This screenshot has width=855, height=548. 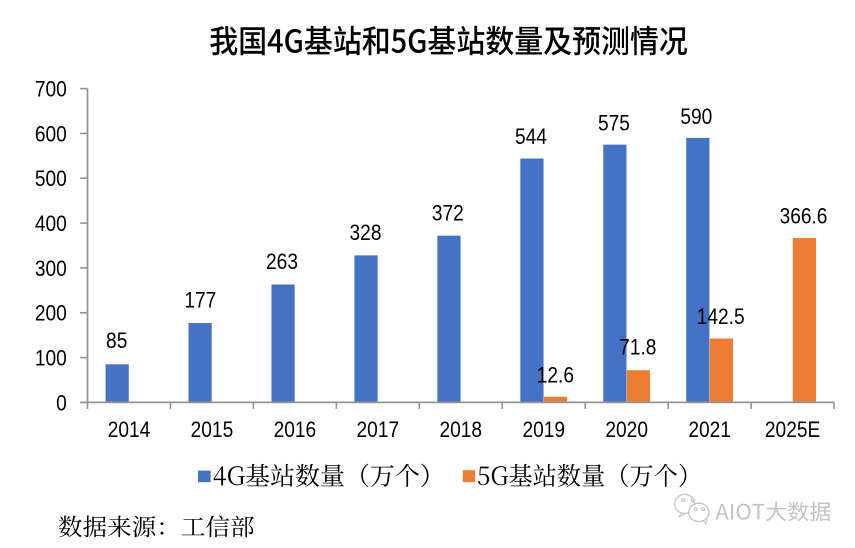 What do you see at coordinates (212, 430) in the screenshot?
I see `svg-text: 2015` at bounding box center [212, 430].